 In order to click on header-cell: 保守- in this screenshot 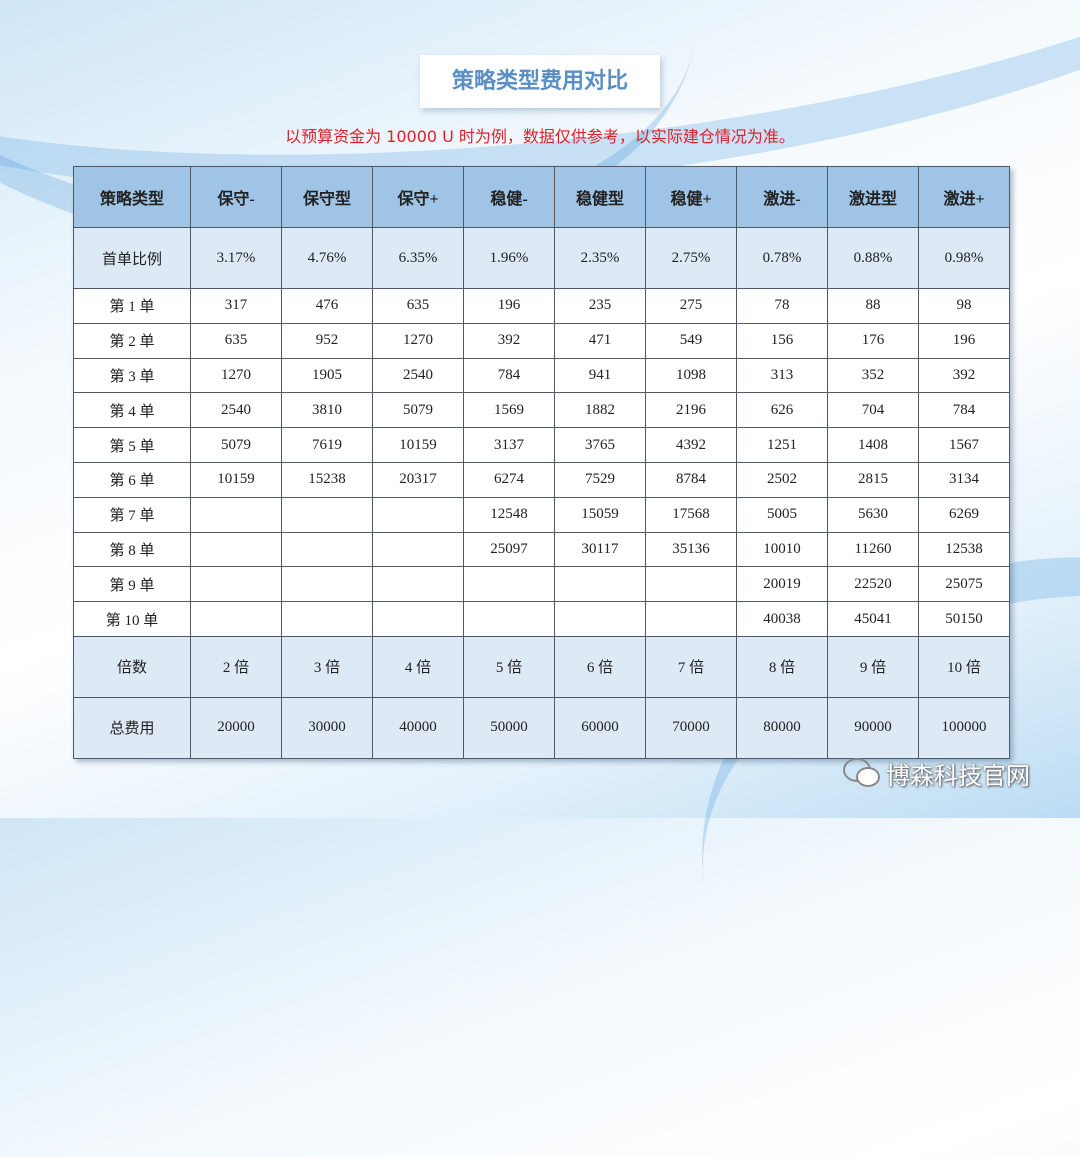, I will do `click(236, 197)`.